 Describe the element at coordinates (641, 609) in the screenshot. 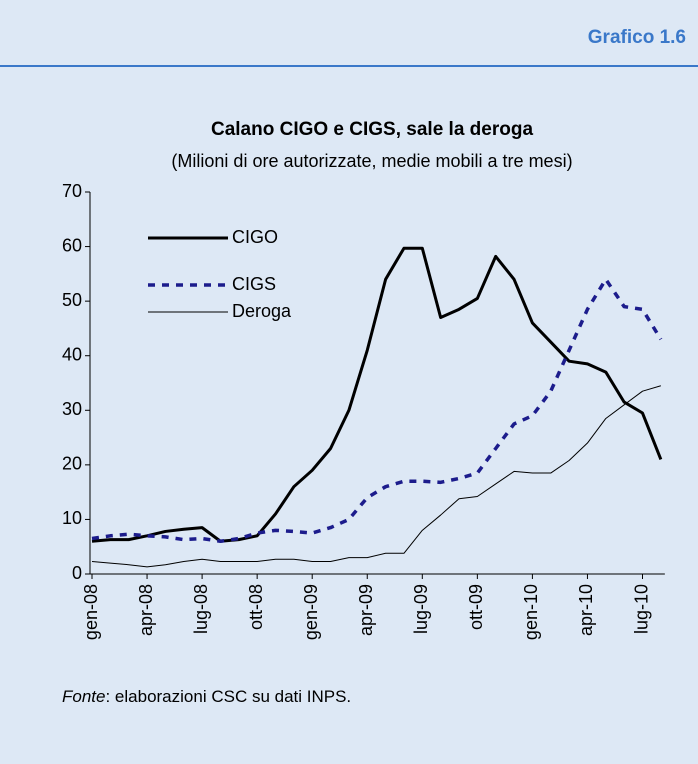

I see `x-tick-label: lug-10` at that location.